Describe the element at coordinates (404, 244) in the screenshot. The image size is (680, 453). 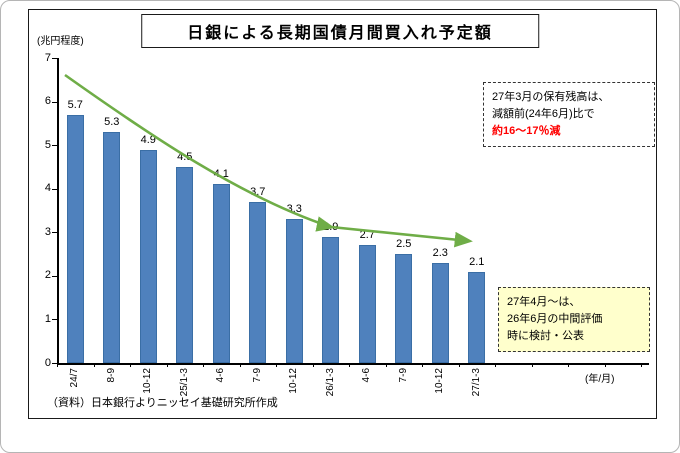
I see `bar-value-label: 2.5` at that location.